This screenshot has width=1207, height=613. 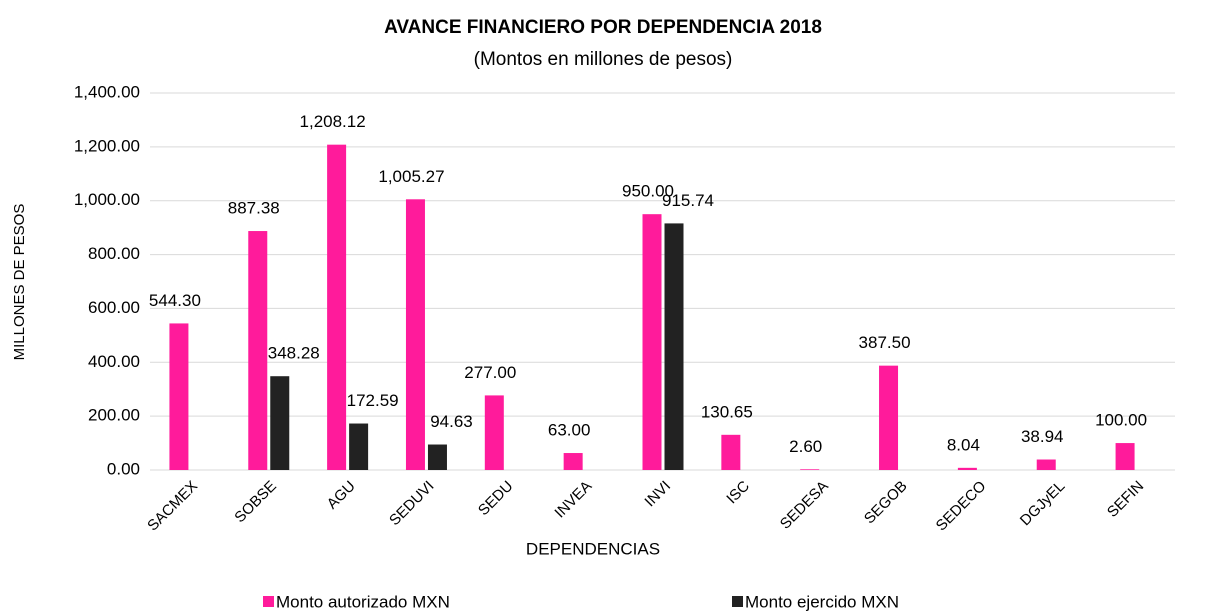 What do you see at coordinates (805, 446) in the screenshot?
I see `data-label: 2.60` at bounding box center [805, 446].